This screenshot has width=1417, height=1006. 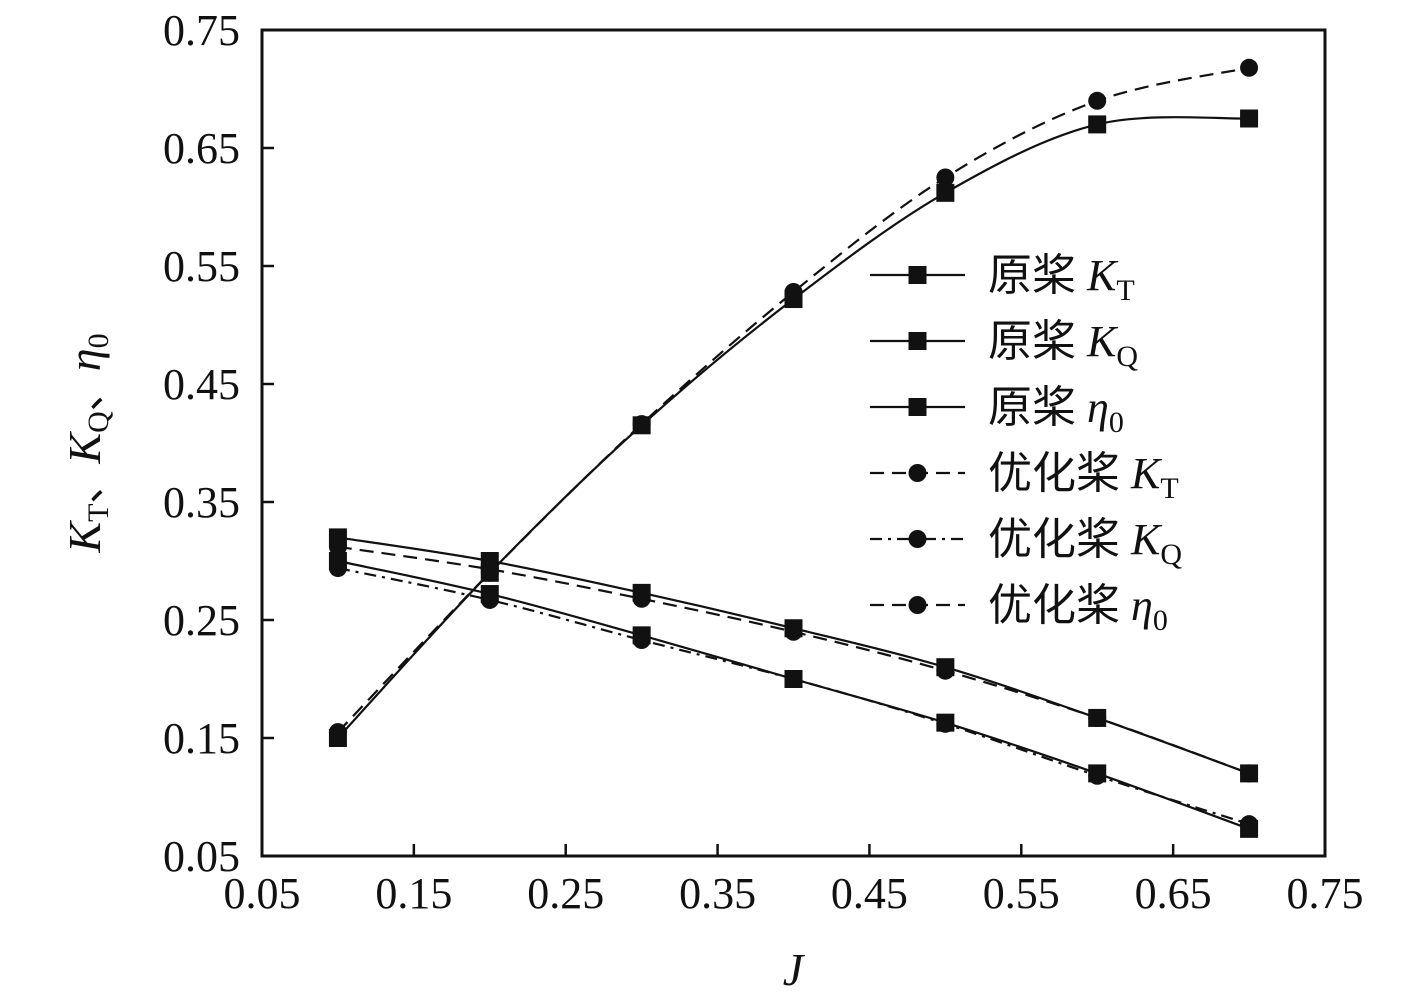 I want to click on legend-label: 原桨 KT, so click(x=1061, y=279).